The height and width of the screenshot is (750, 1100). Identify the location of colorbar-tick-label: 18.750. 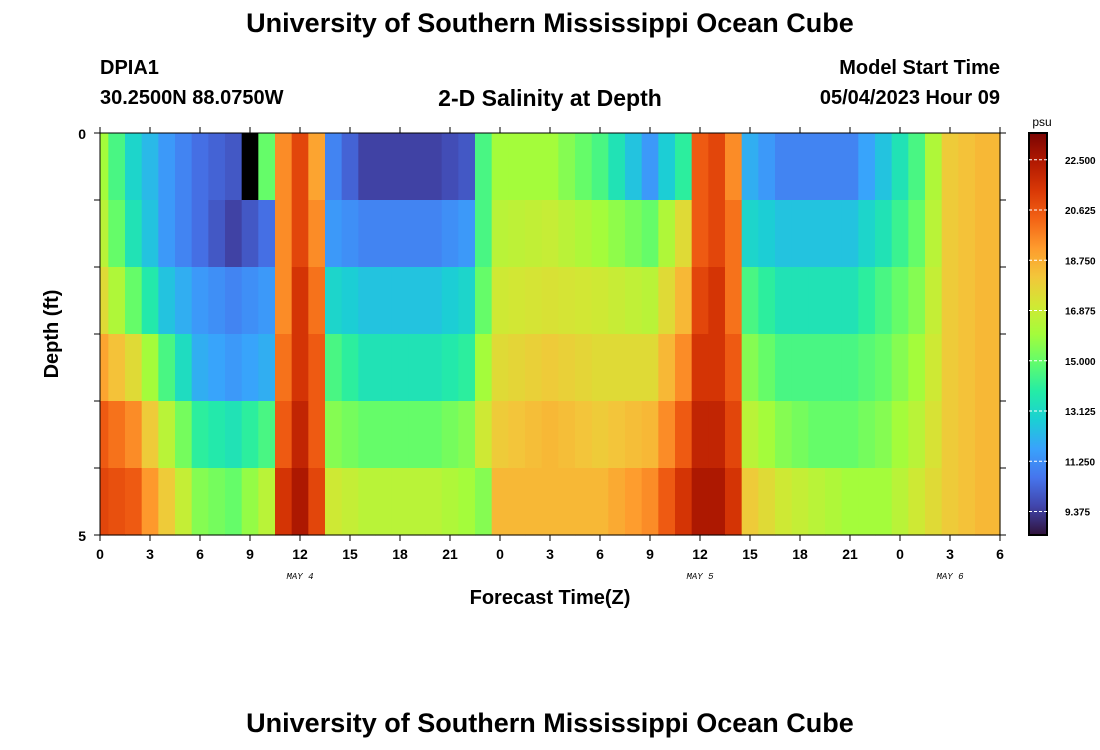
(1080, 261).